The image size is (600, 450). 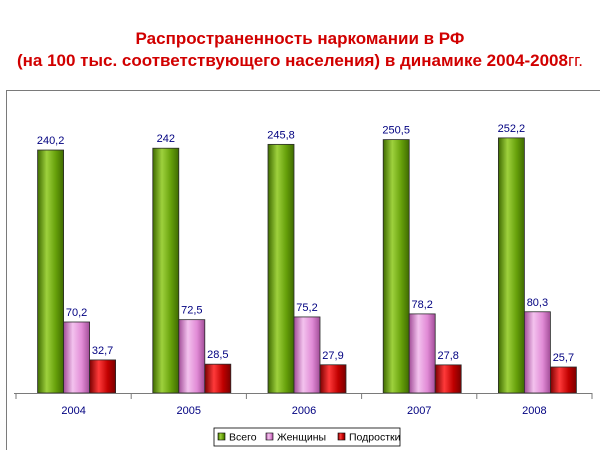 I want to click on data-label-Женщины-2004: 70,2, so click(x=76, y=313).